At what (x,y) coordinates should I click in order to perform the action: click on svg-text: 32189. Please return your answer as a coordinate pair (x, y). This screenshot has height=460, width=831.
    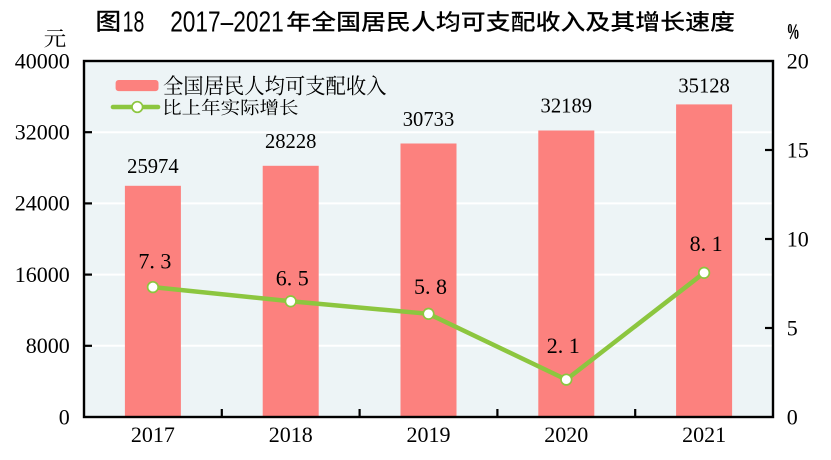
    Looking at the image, I should click on (567, 106).